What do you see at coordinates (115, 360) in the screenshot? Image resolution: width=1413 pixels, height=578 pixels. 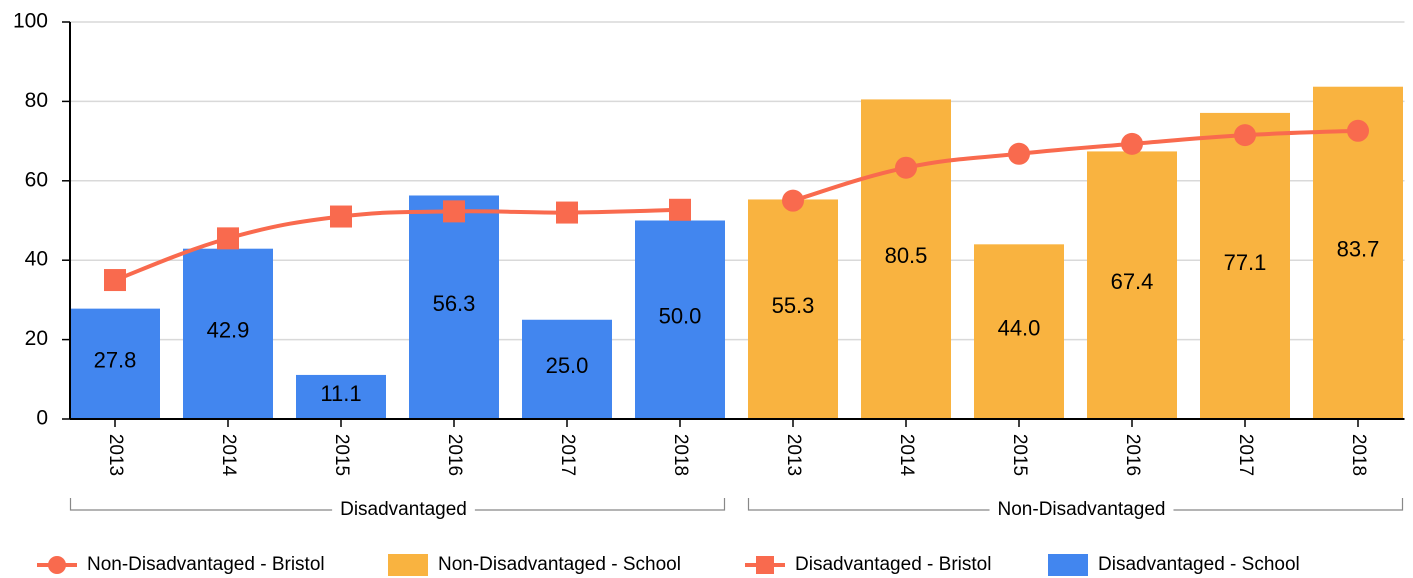 I see `data-label: 27.8` at bounding box center [115, 360].